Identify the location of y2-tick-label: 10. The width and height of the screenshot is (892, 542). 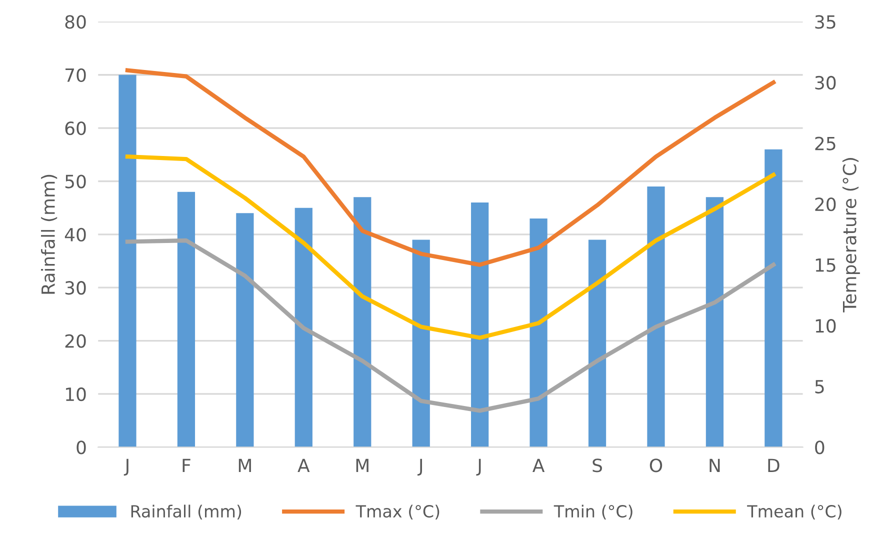
(826, 326).